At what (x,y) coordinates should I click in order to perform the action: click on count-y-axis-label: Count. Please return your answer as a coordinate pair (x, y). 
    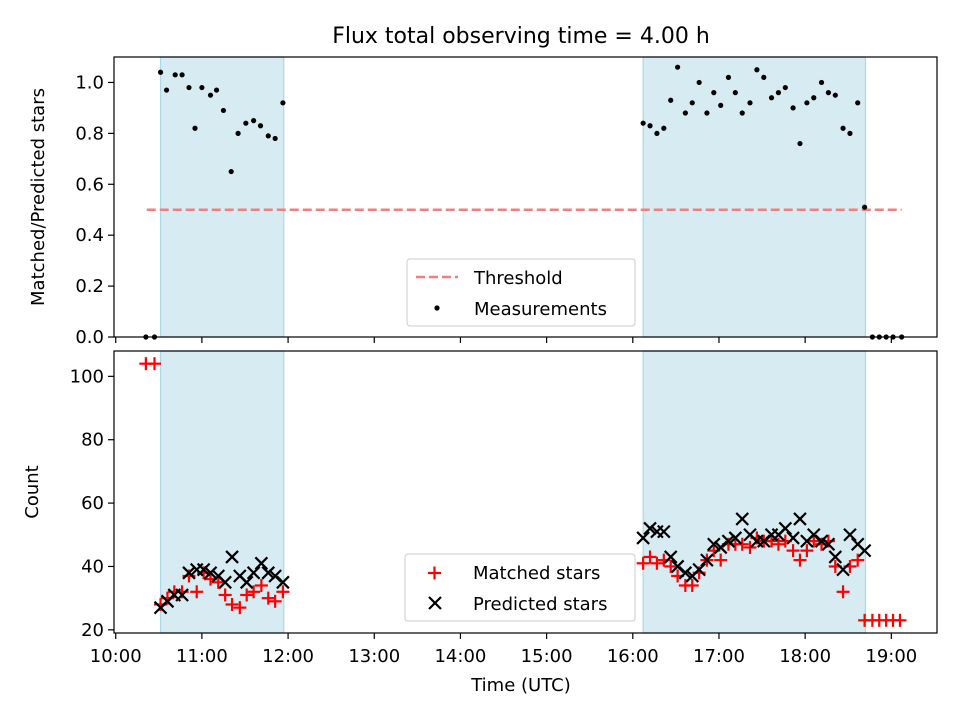
    Looking at the image, I should click on (32, 491).